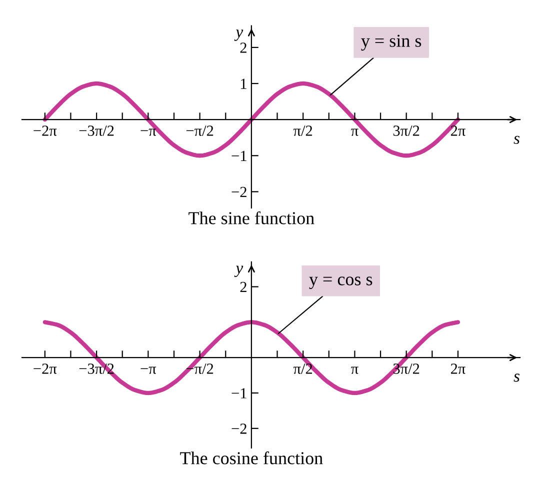 This screenshot has height=478, width=534. I want to click on text: The cosine function, so click(251, 457).